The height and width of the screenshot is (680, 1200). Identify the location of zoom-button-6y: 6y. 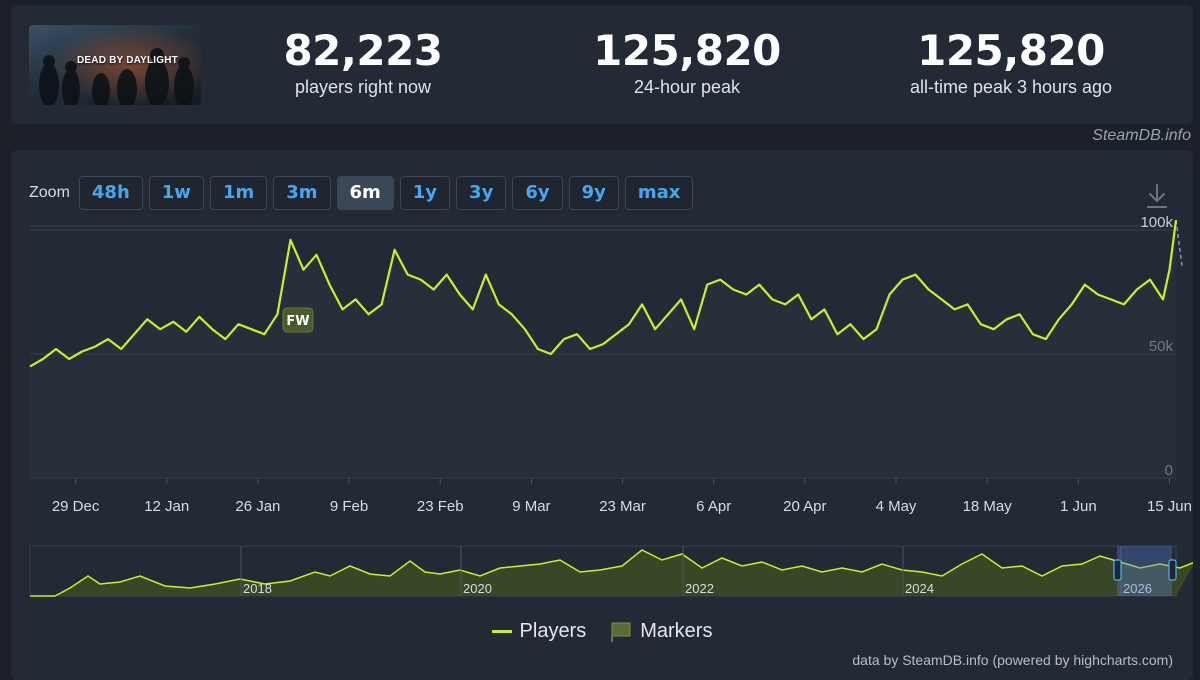
(537, 193).